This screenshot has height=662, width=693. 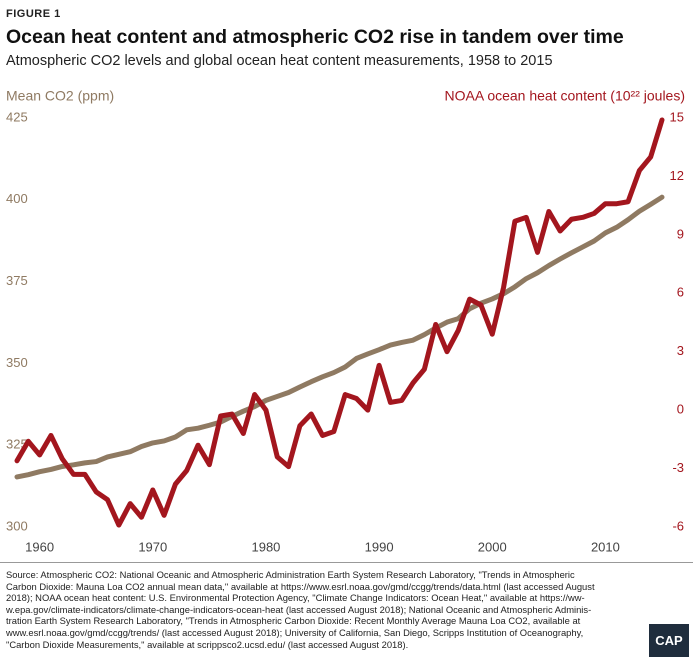 What do you see at coordinates (33, 14) in the screenshot?
I see `figure-label: FIGURE 1` at bounding box center [33, 14].